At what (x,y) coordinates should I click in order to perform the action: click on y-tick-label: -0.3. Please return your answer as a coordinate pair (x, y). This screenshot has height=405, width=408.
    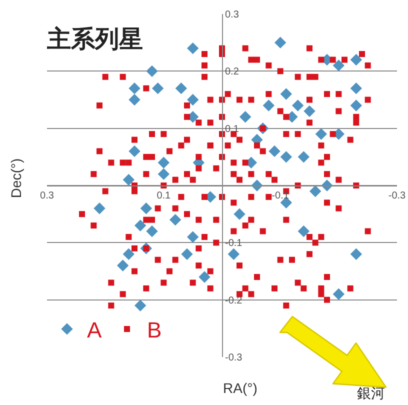
    Looking at the image, I should click on (234, 358).